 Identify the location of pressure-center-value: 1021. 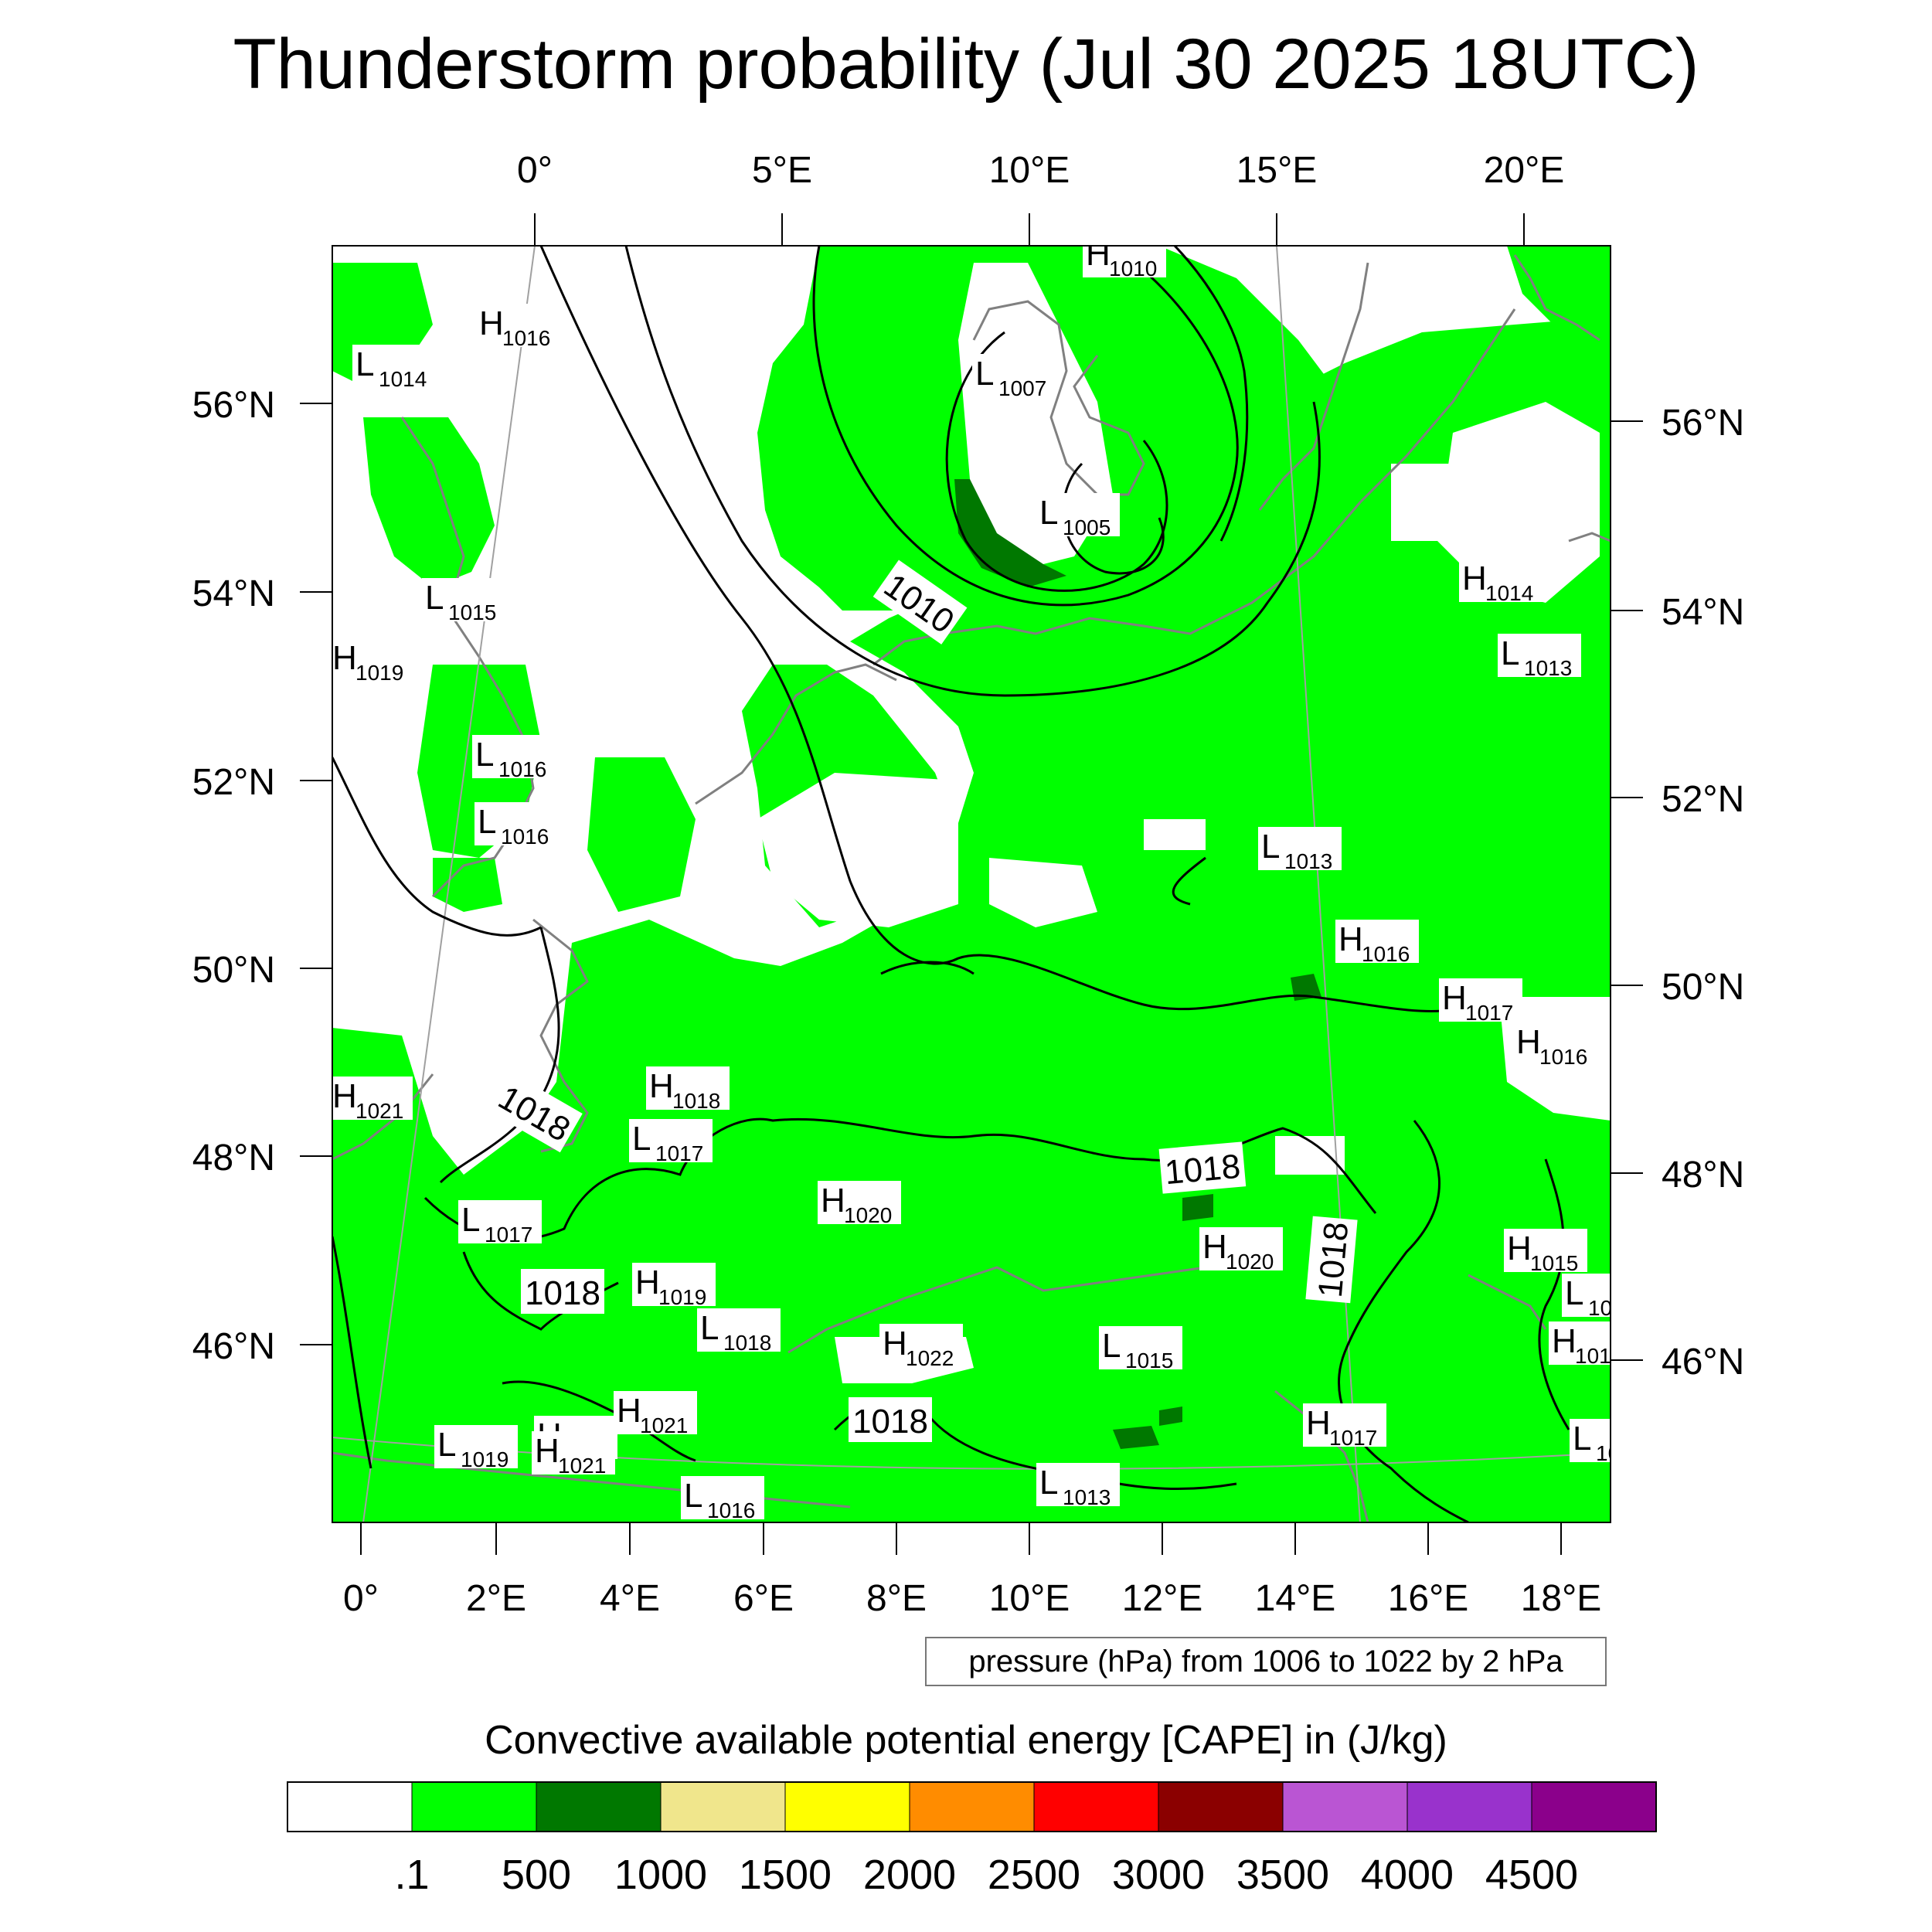
(582, 1466).